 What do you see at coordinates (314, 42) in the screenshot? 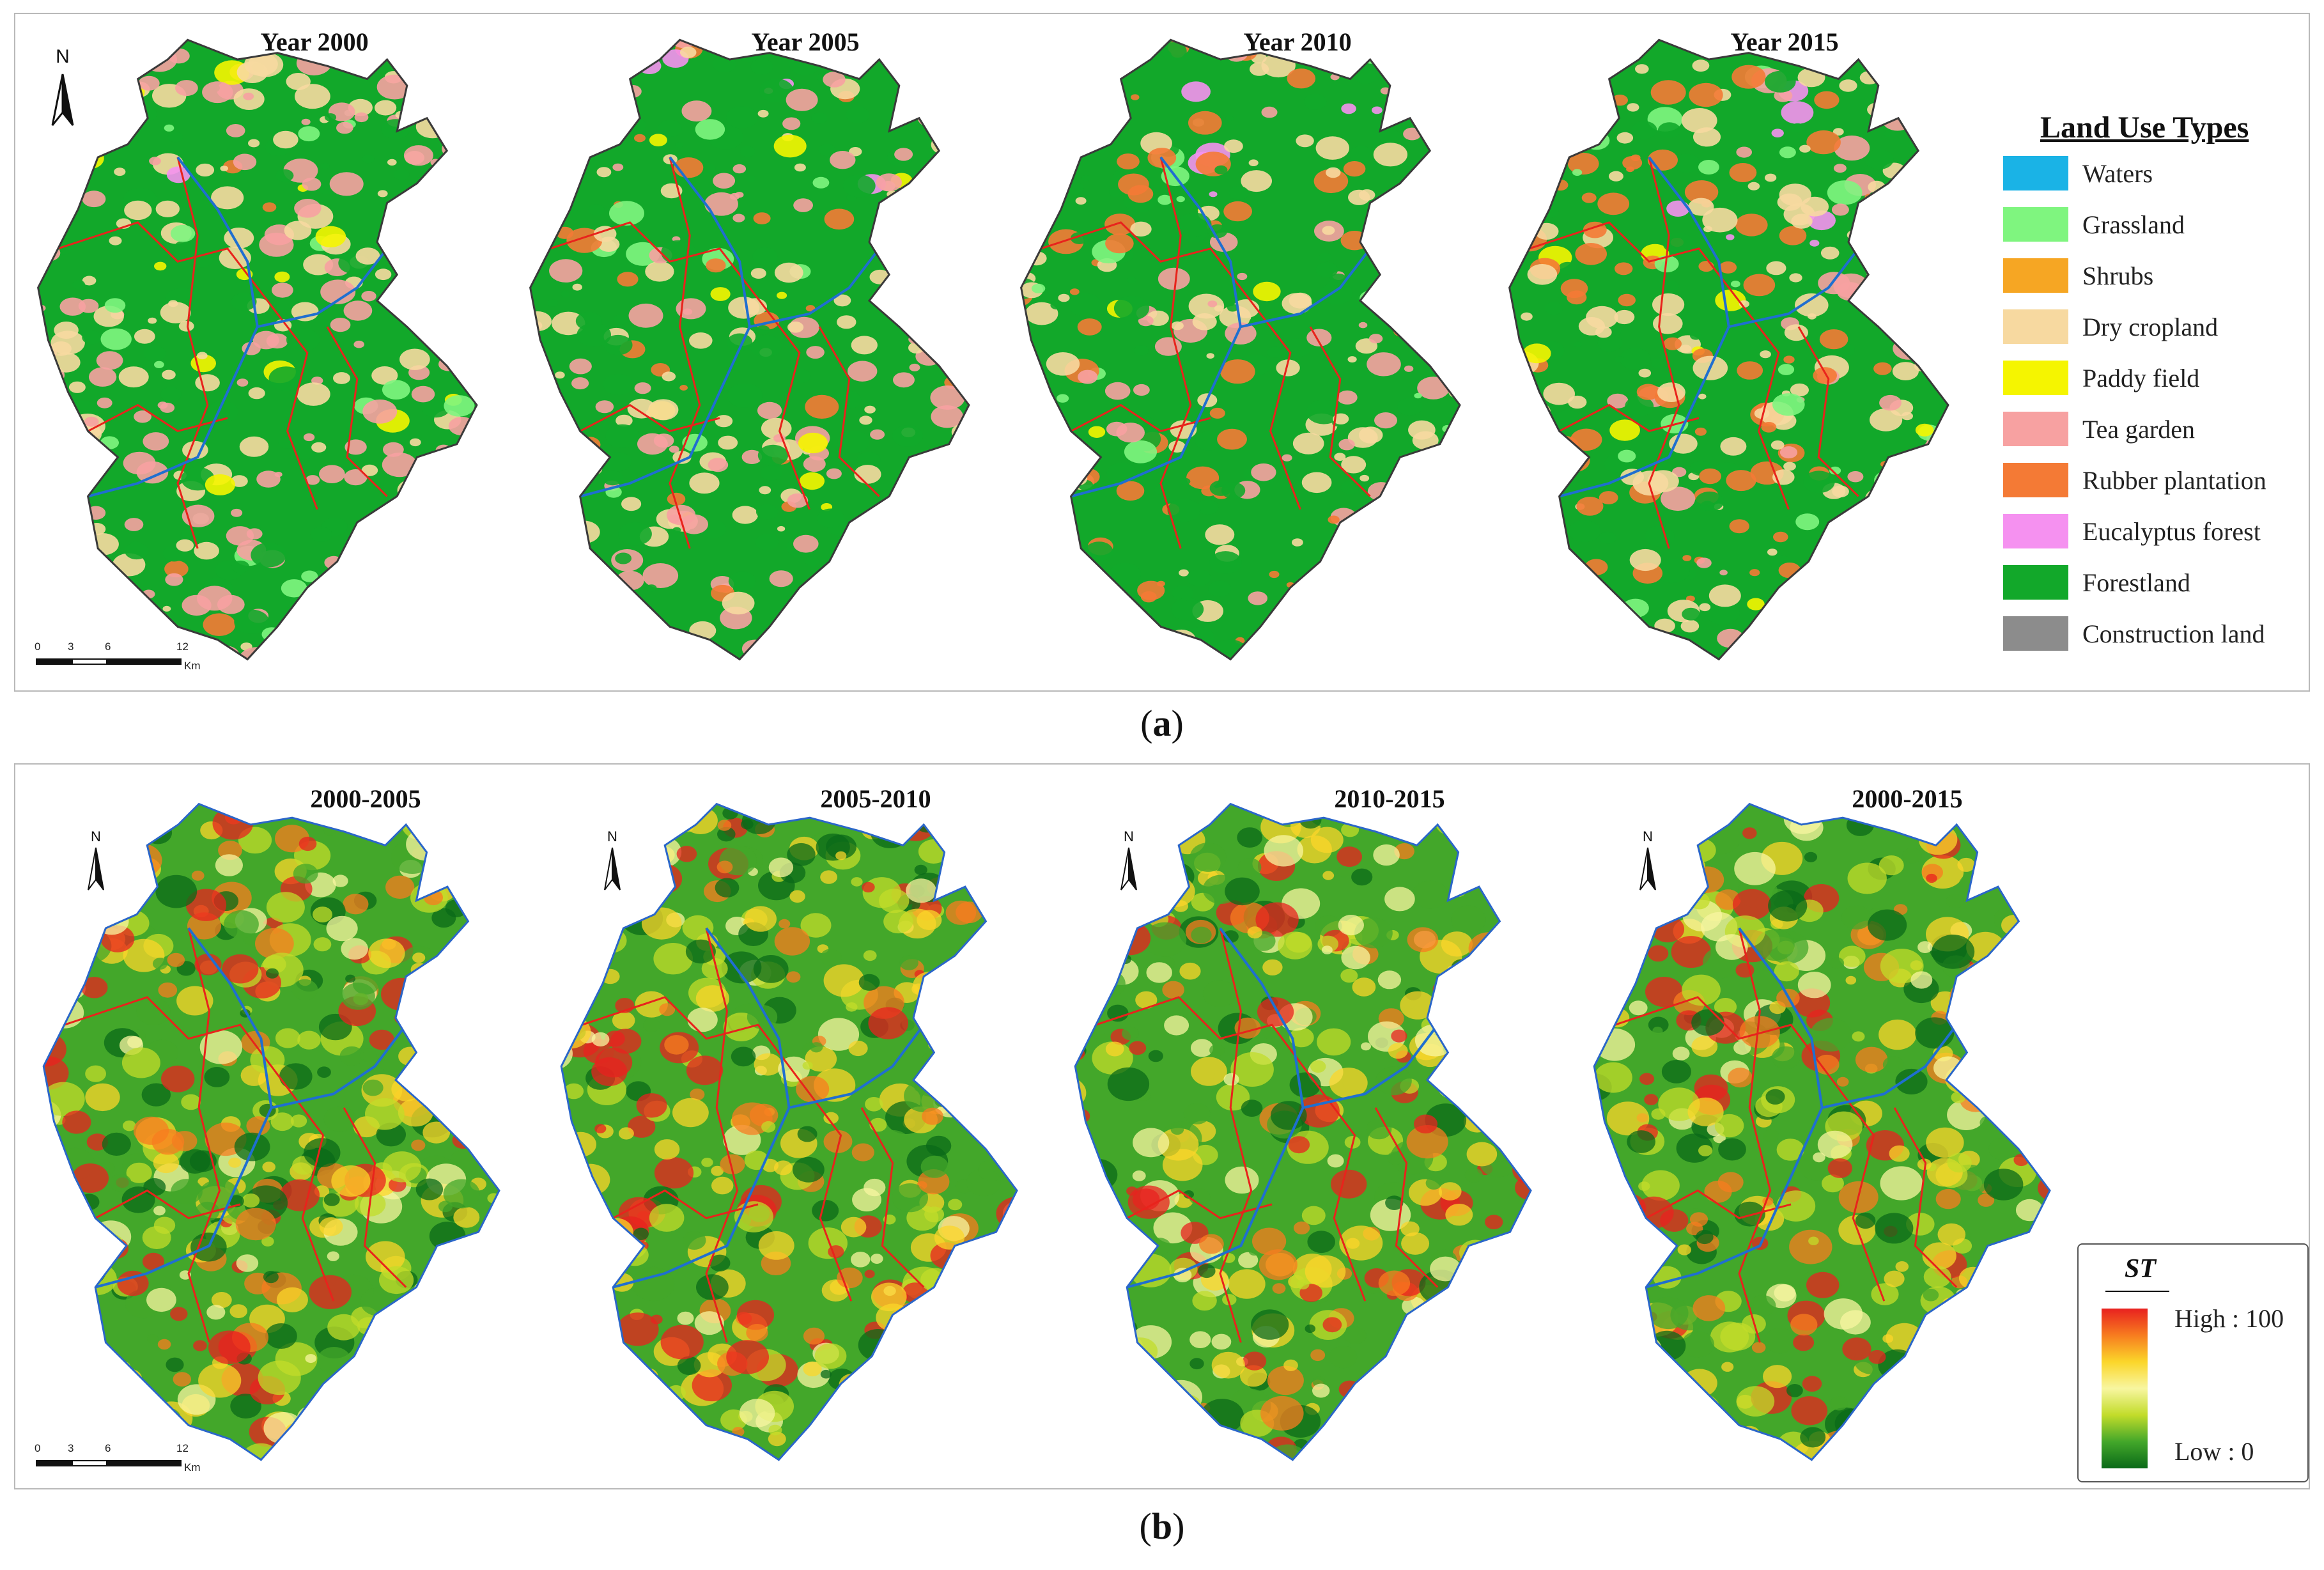
I see `map-title-2000: Year 2000` at bounding box center [314, 42].